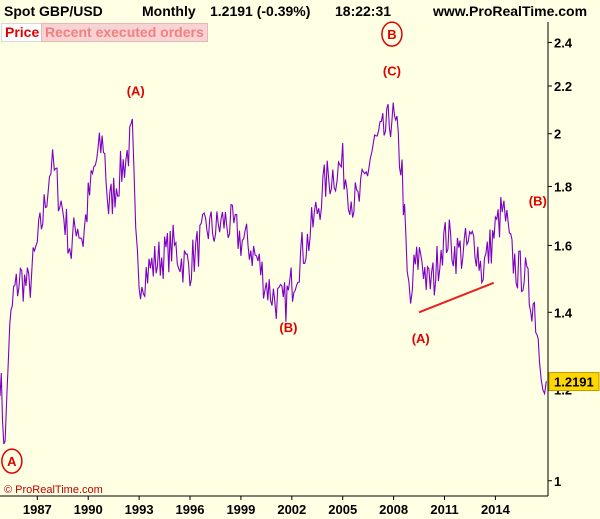 Image resolution: width=600 pixels, height=519 pixels. What do you see at coordinates (444, 509) in the screenshot?
I see `x-tick-label: 2011` at bounding box center [444, 509].